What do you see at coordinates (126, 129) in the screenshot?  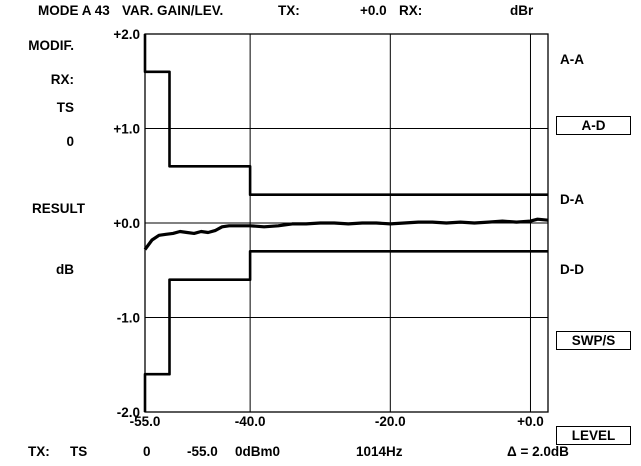 I see `y-tick-label: +1.0` at bounding box center [126, 129].